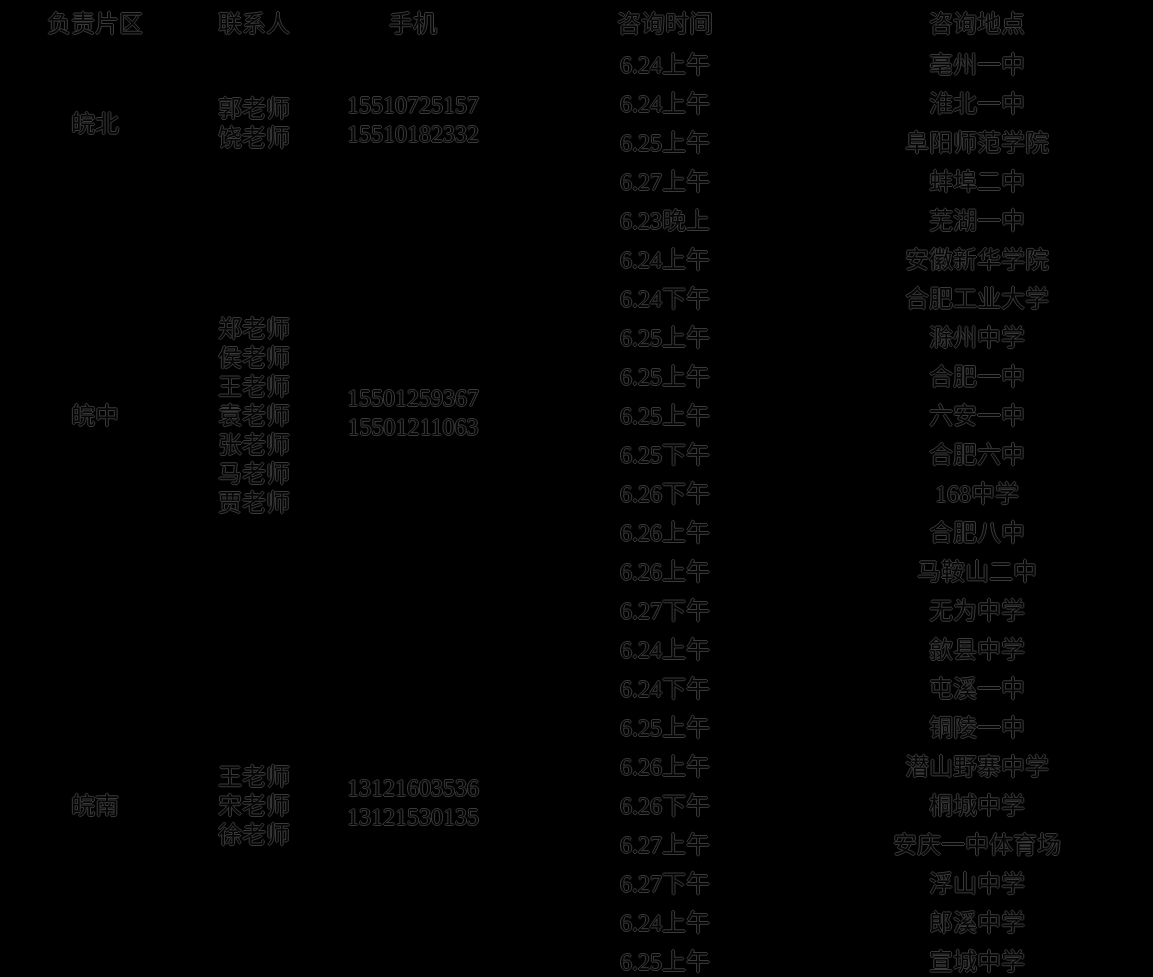  I want to click on schedule-row: 6.23晚上 芜湖一中, so click(830, 218).